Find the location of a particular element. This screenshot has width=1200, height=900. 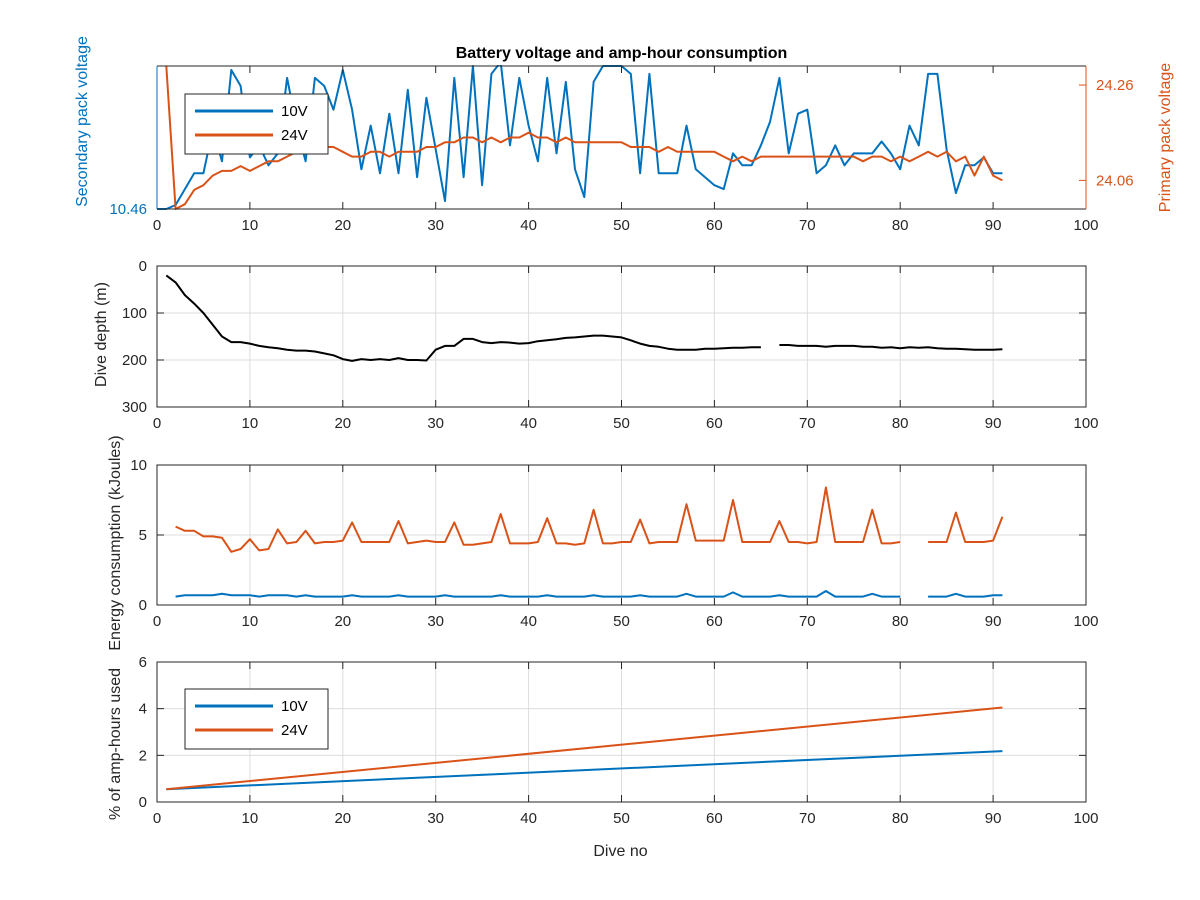

voltage-x-tick-label: 70 is located at coordinates (807, 225).